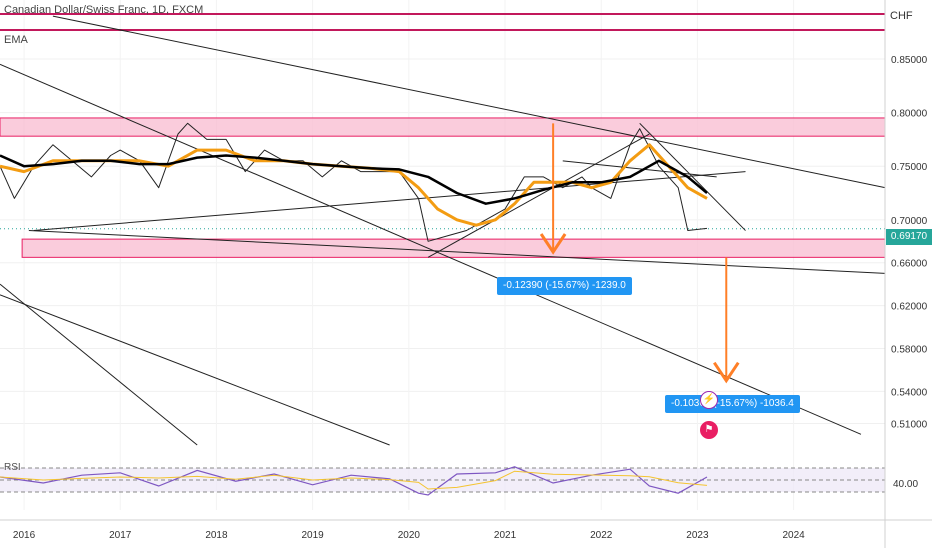 The width and height of the screenshot is (932, 550). Describe the element at coordinates (313, 535) in the screenshot. I see `x-tick-label: 2019` at that location.